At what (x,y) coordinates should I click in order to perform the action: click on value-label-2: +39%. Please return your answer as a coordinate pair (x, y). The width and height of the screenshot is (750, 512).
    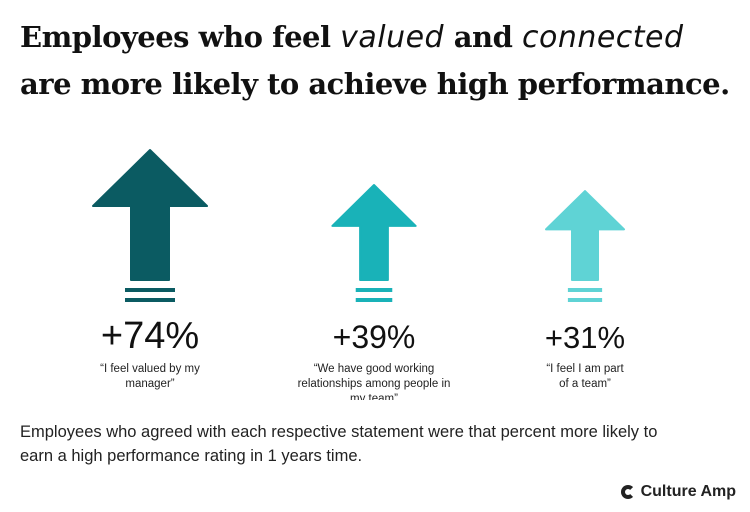
    Looking at the image, I should click on (374, 337).